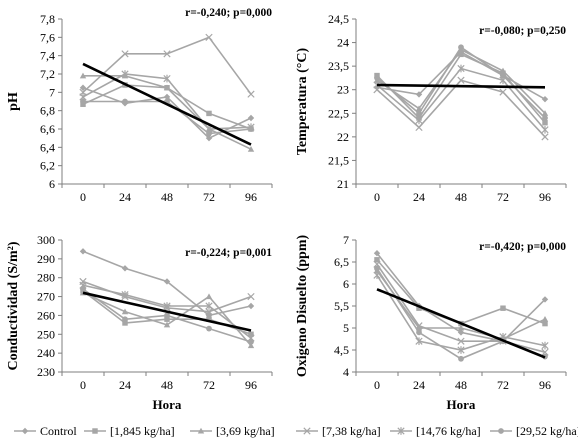  I want to click on y-tick-label: 21, so click(343, 184).